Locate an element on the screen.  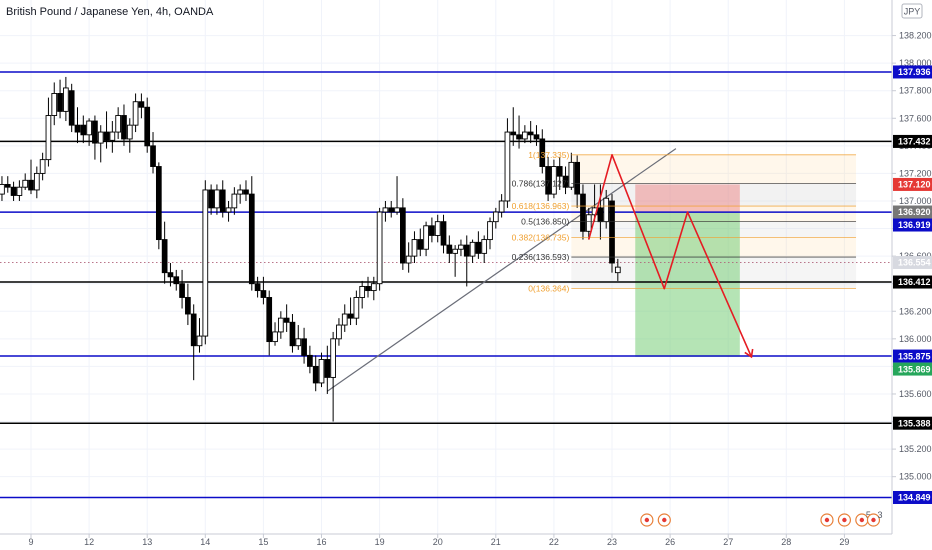
price-tick-label: 138.000 is located at coordinates (915, 63).